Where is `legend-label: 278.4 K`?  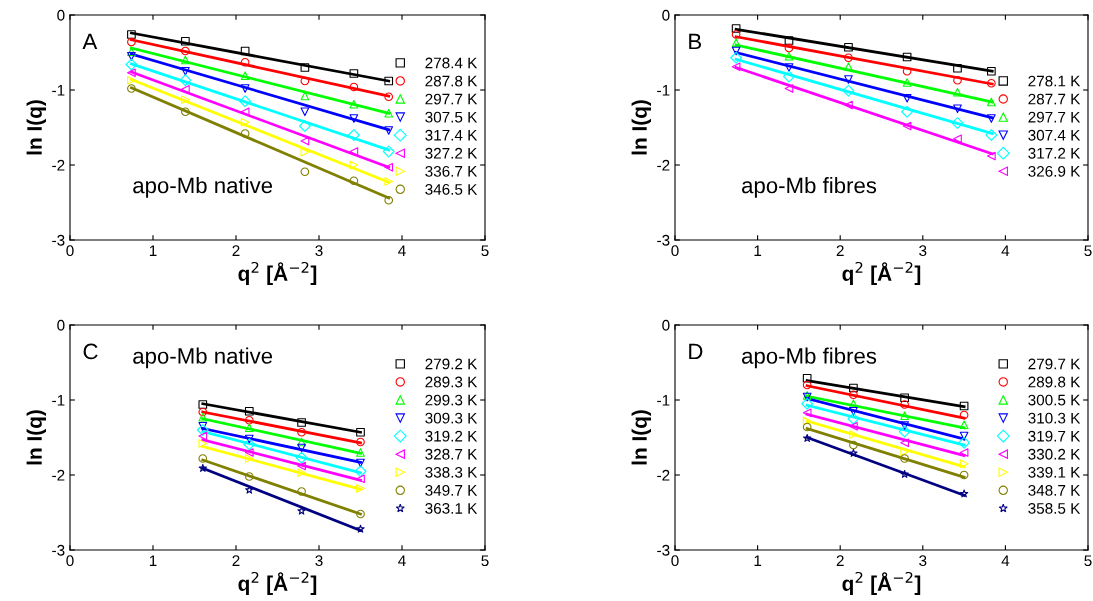
legend-label: 278.4 K is located at coordinates (451, 63).